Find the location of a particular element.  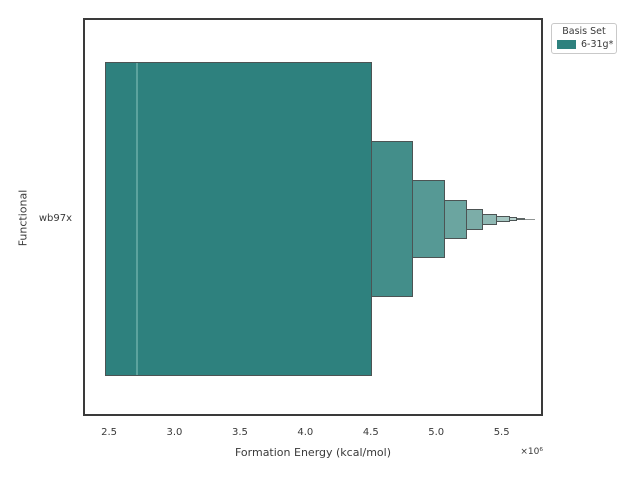

y-tick-label: wb97x is located at coordinates (55, 218).